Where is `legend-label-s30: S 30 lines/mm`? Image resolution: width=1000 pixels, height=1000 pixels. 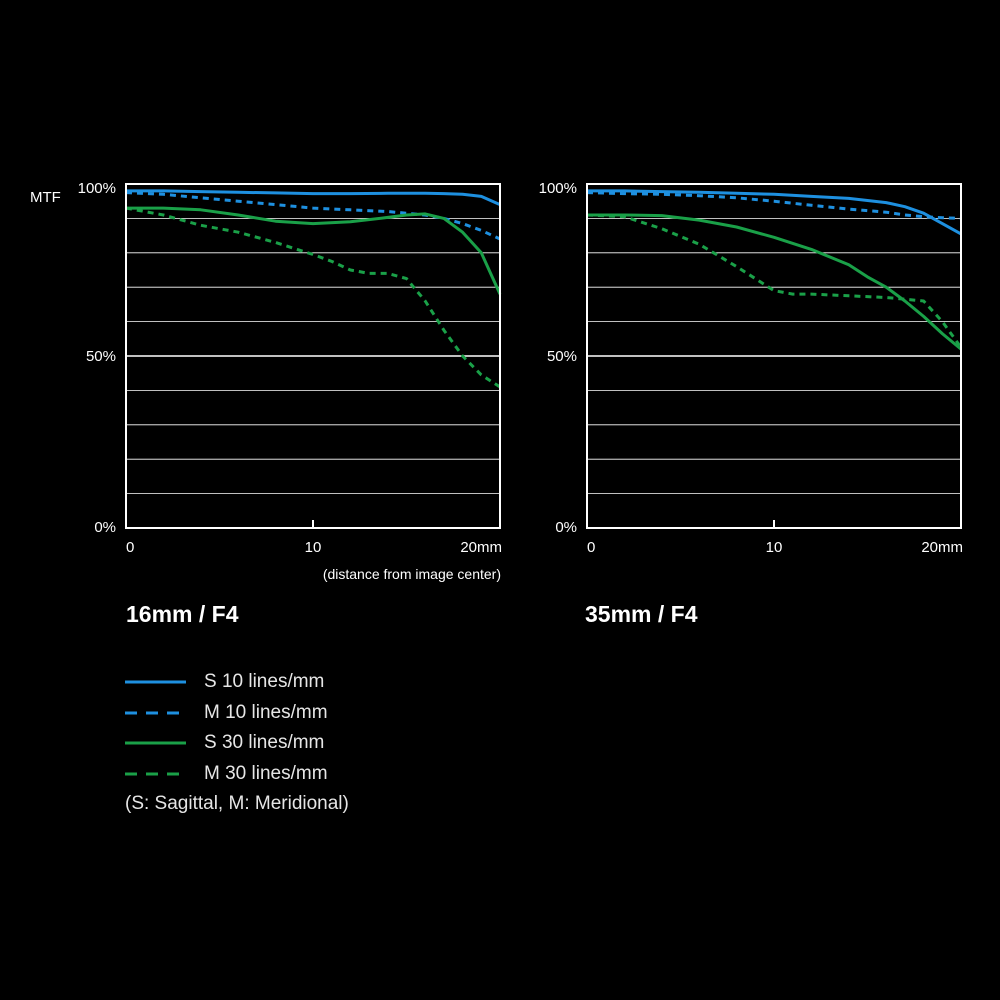 legend-label-s30: S 30 lines/mm is located at coordinates (264, 742).